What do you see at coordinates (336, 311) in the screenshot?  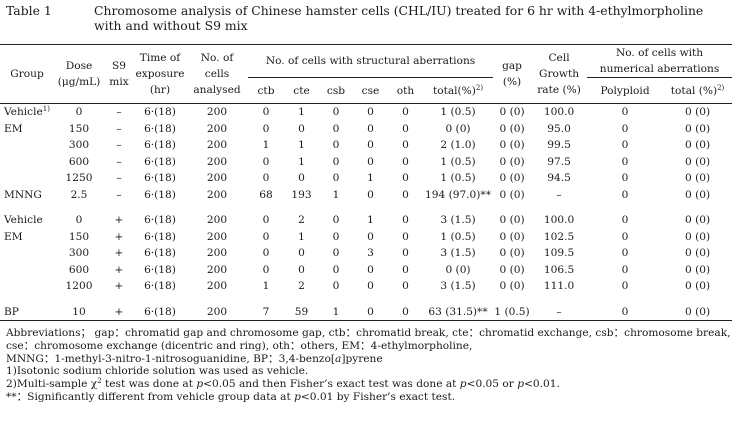 I see `cell-csb: 1` at bounding box center [336, 311].